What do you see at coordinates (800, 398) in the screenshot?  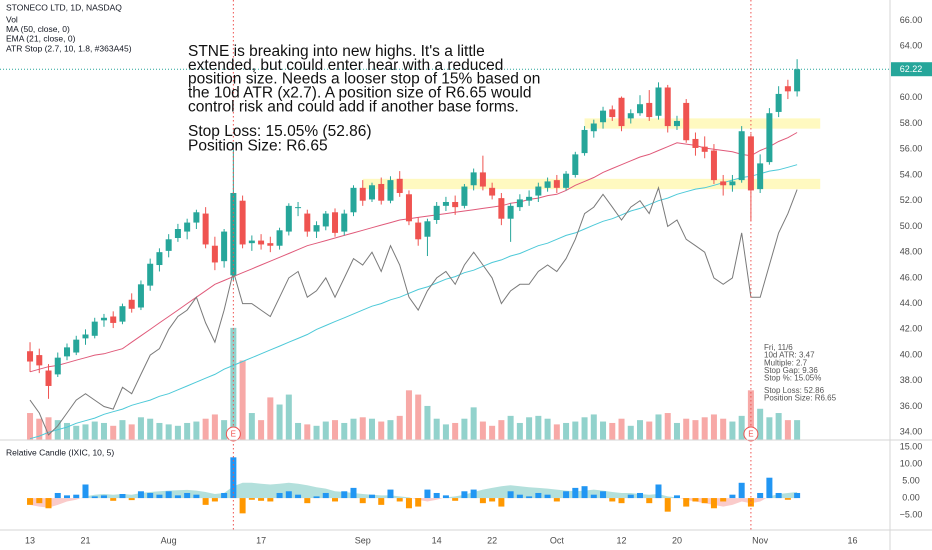 I see `info-result: Position Size: R6.65` at bounding box center [800, 398].